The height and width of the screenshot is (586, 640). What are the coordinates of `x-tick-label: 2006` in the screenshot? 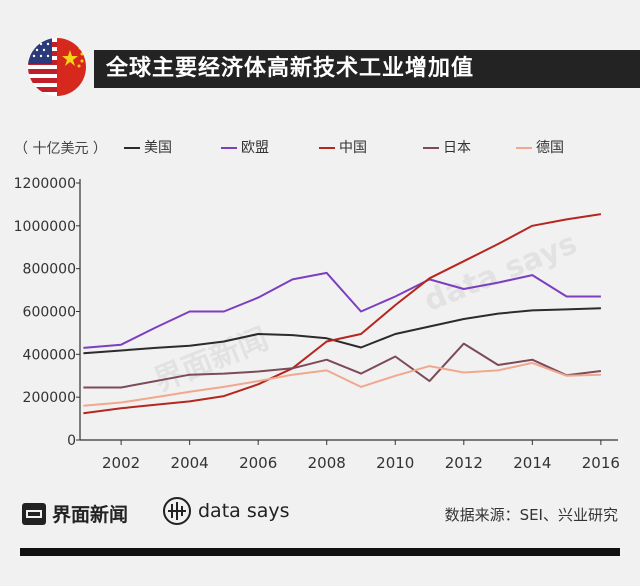 It's located at (258, 463).